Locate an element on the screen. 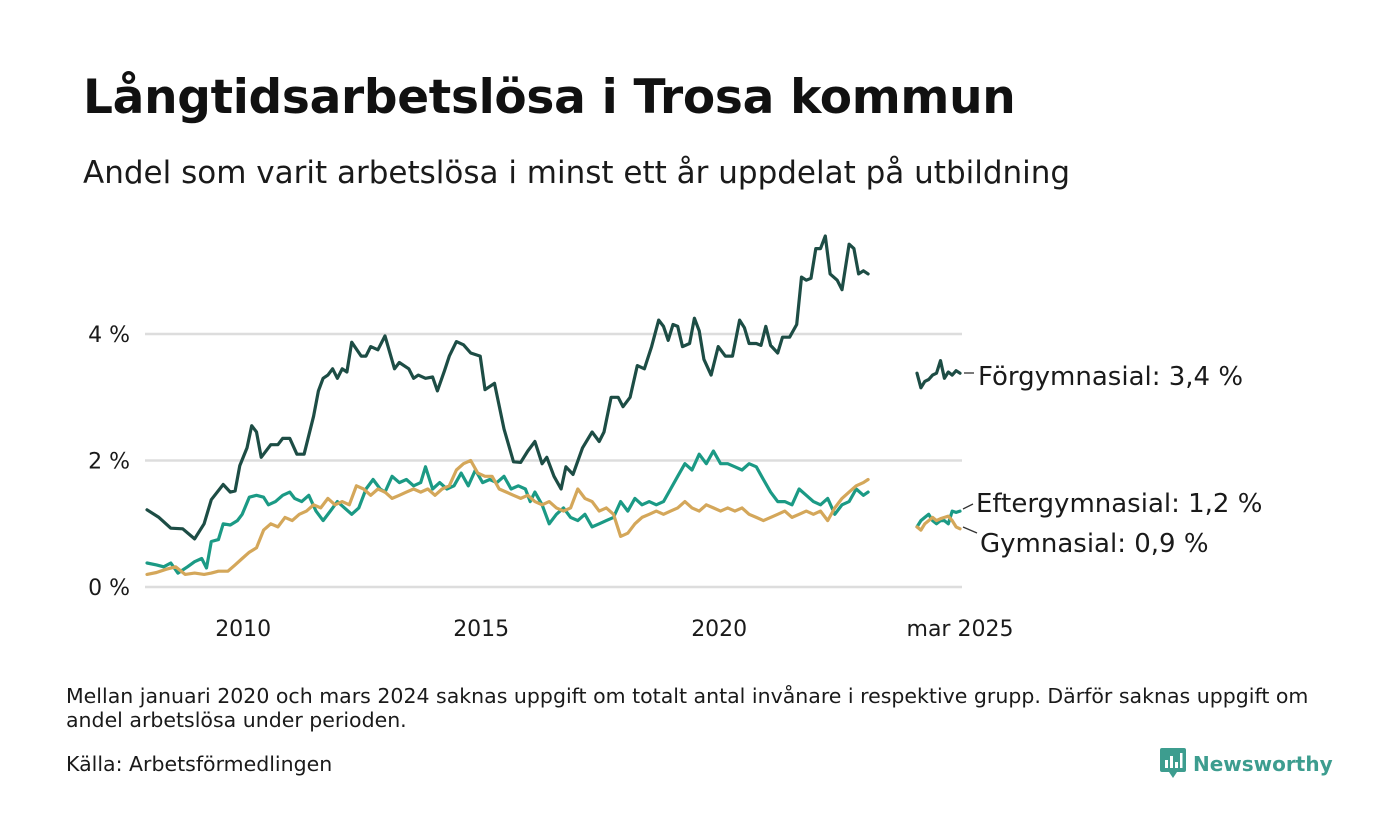 The width and height of the screenshot is (1400, 840). end-label-gymnasial: Gymnasial: 0,9 % is located at coordinates (1094, 544).